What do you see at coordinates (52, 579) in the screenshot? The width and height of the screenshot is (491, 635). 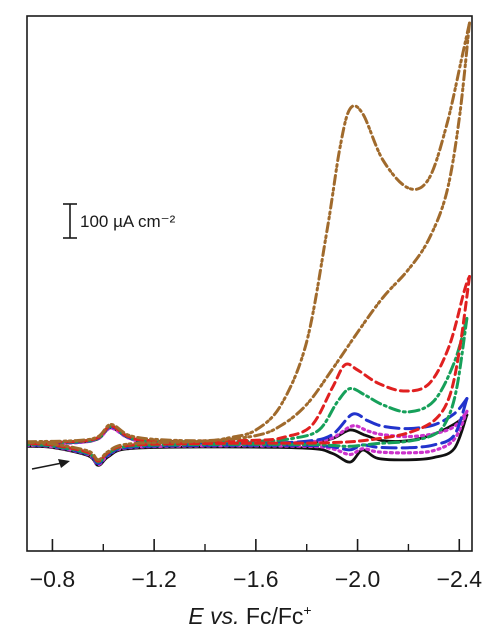 I see `x-tick-label: −0.8` at bounding box center [52, 579].